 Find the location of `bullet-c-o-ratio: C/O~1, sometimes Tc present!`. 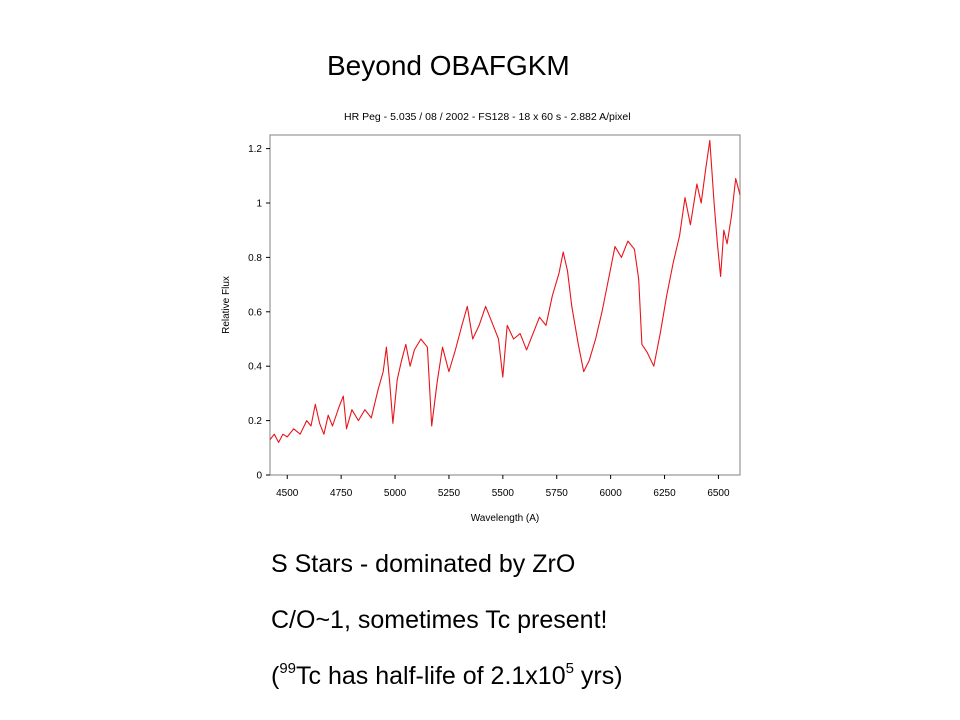

bullet-c-o-ratio: C/O~1, sometimes Tc present! is located at coordinates (439, 620).